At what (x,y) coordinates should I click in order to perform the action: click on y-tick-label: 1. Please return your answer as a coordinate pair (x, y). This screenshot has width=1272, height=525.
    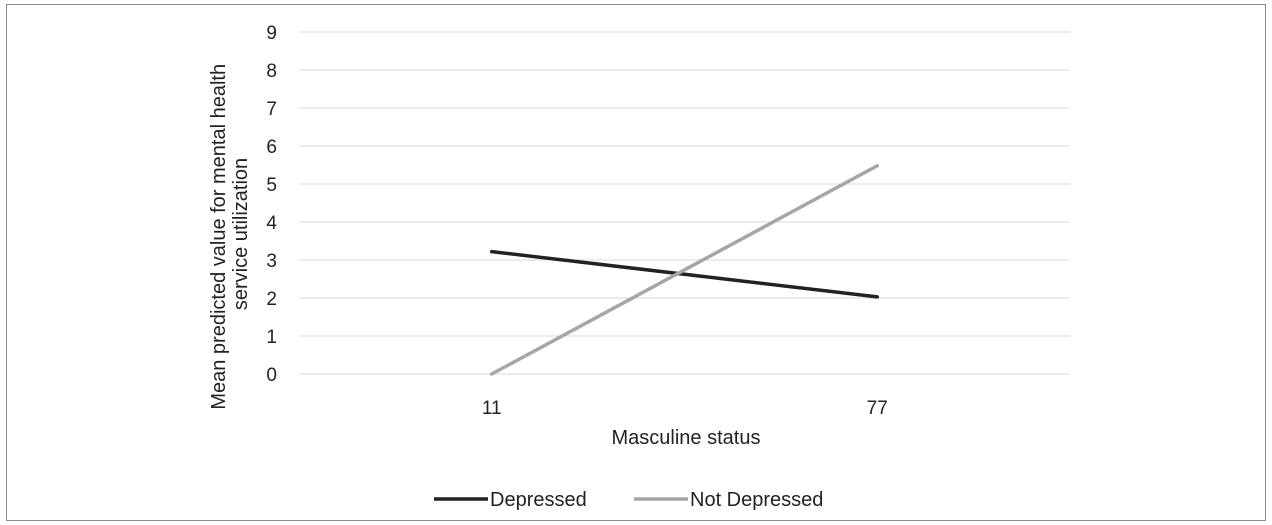
    Looking at the image, I should click on (271, 337).